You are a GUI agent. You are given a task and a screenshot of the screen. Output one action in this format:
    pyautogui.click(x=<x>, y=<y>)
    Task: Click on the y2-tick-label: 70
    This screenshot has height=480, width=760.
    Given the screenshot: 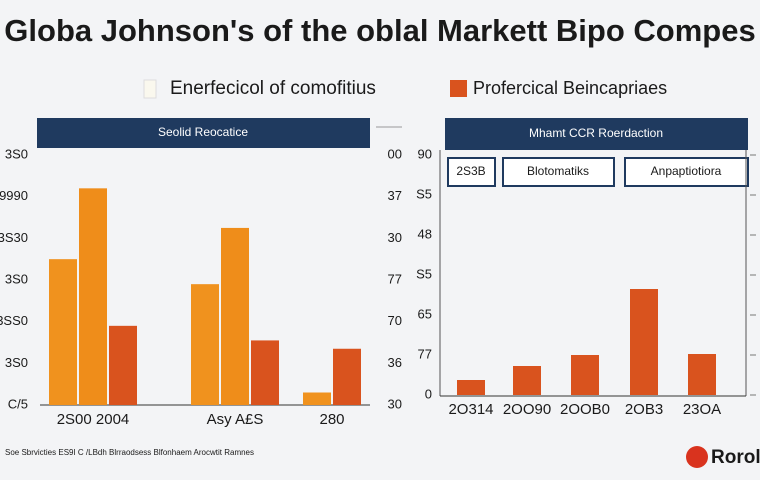 What is the action you would take?
    pyautogui.click(x=395, y=320)
    